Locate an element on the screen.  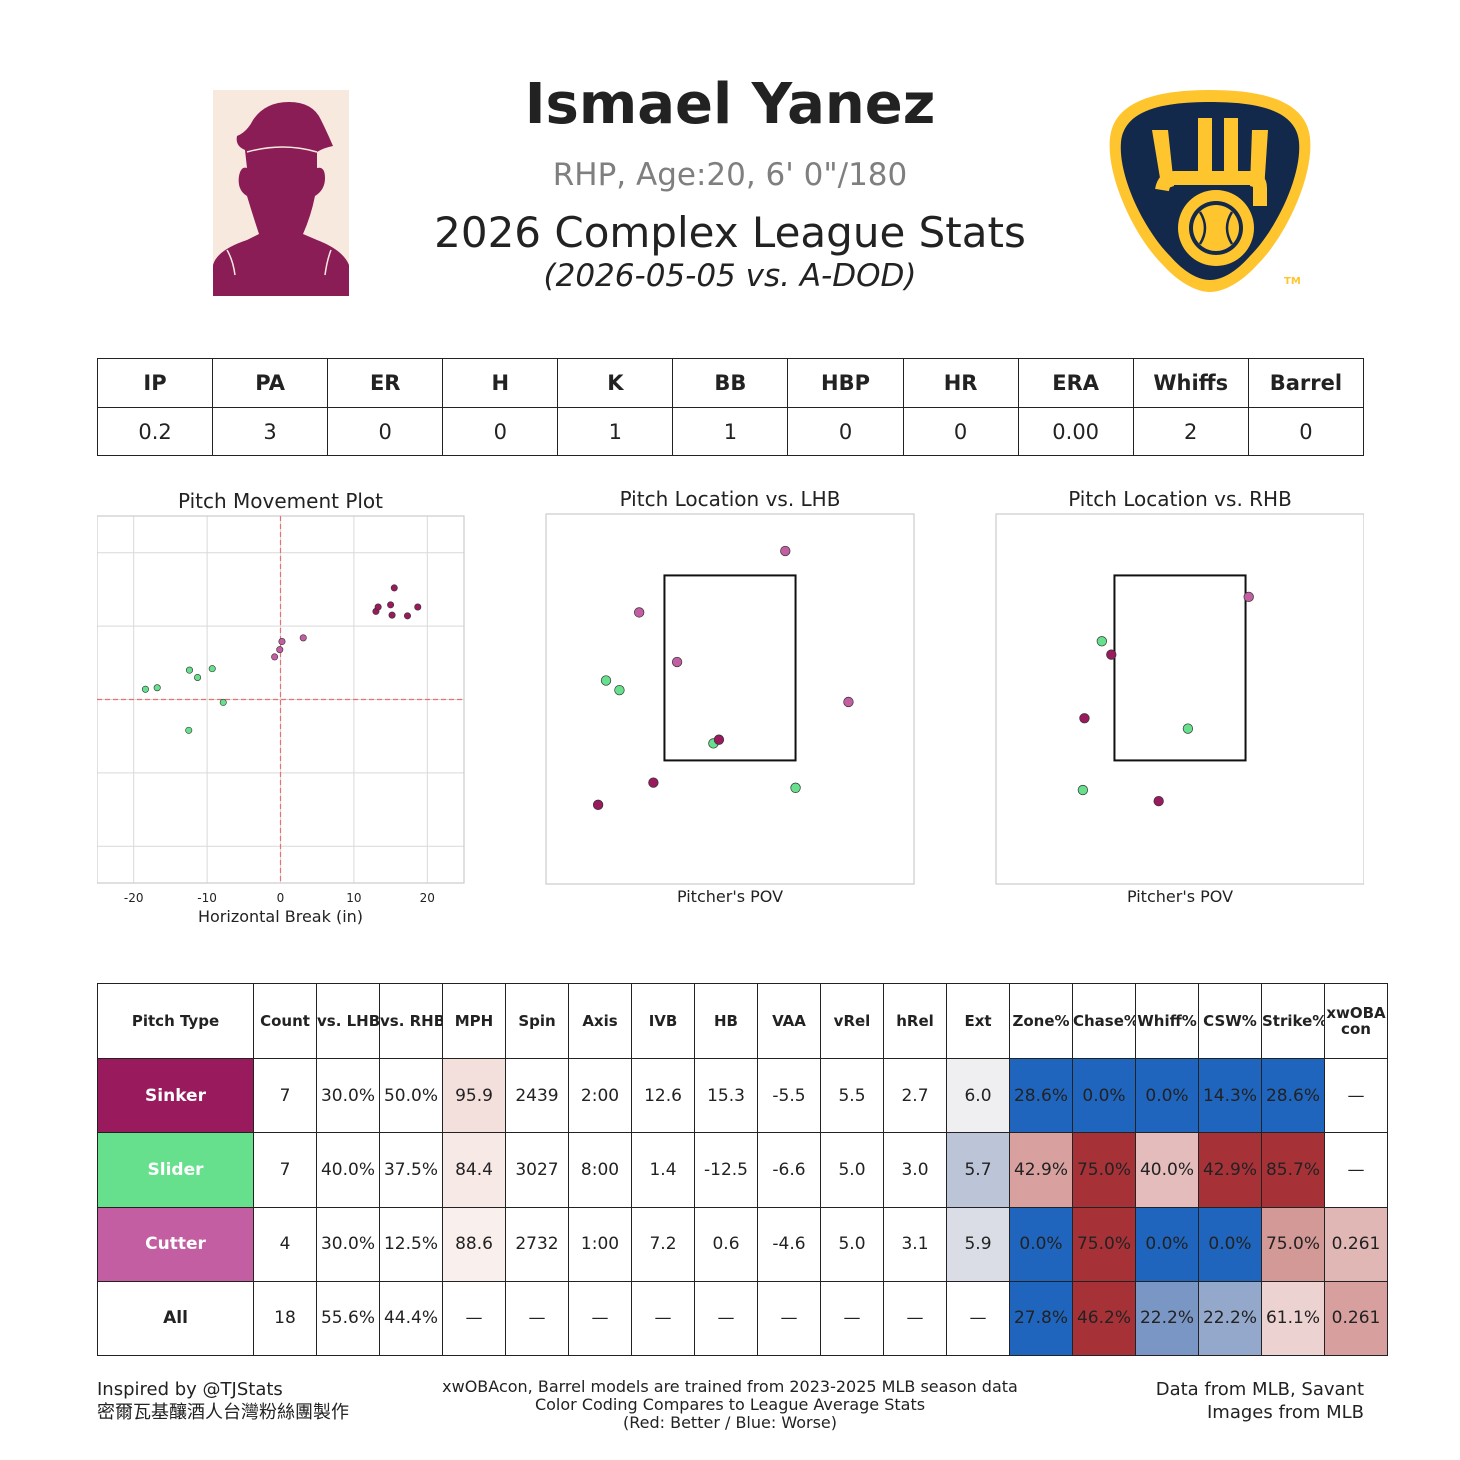
pitch-table-header-cell: vs. LHB is located at coordinates (348, 1021).